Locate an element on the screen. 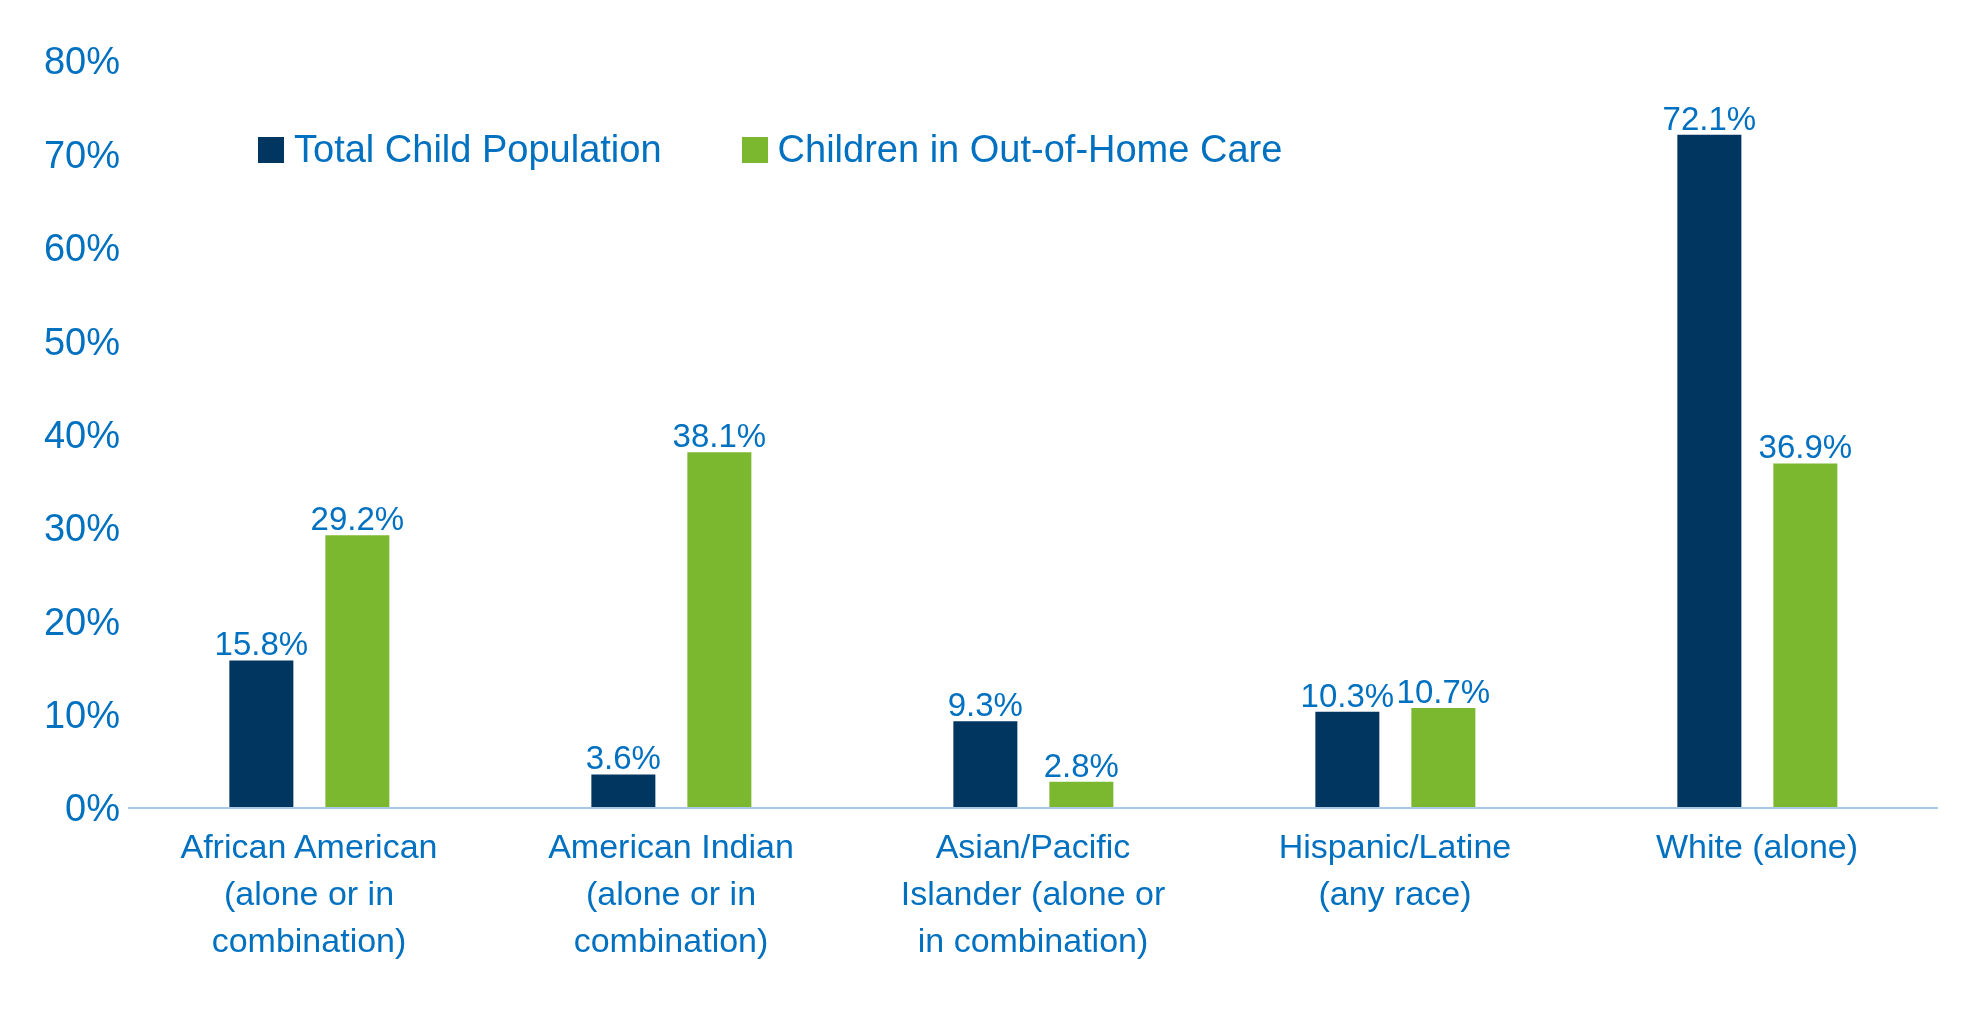 Image resolution: width=1987 pixels, height=1033 pixels. legend-label: Children in Out-of-Home Care is located at coordinates (1030, 149).